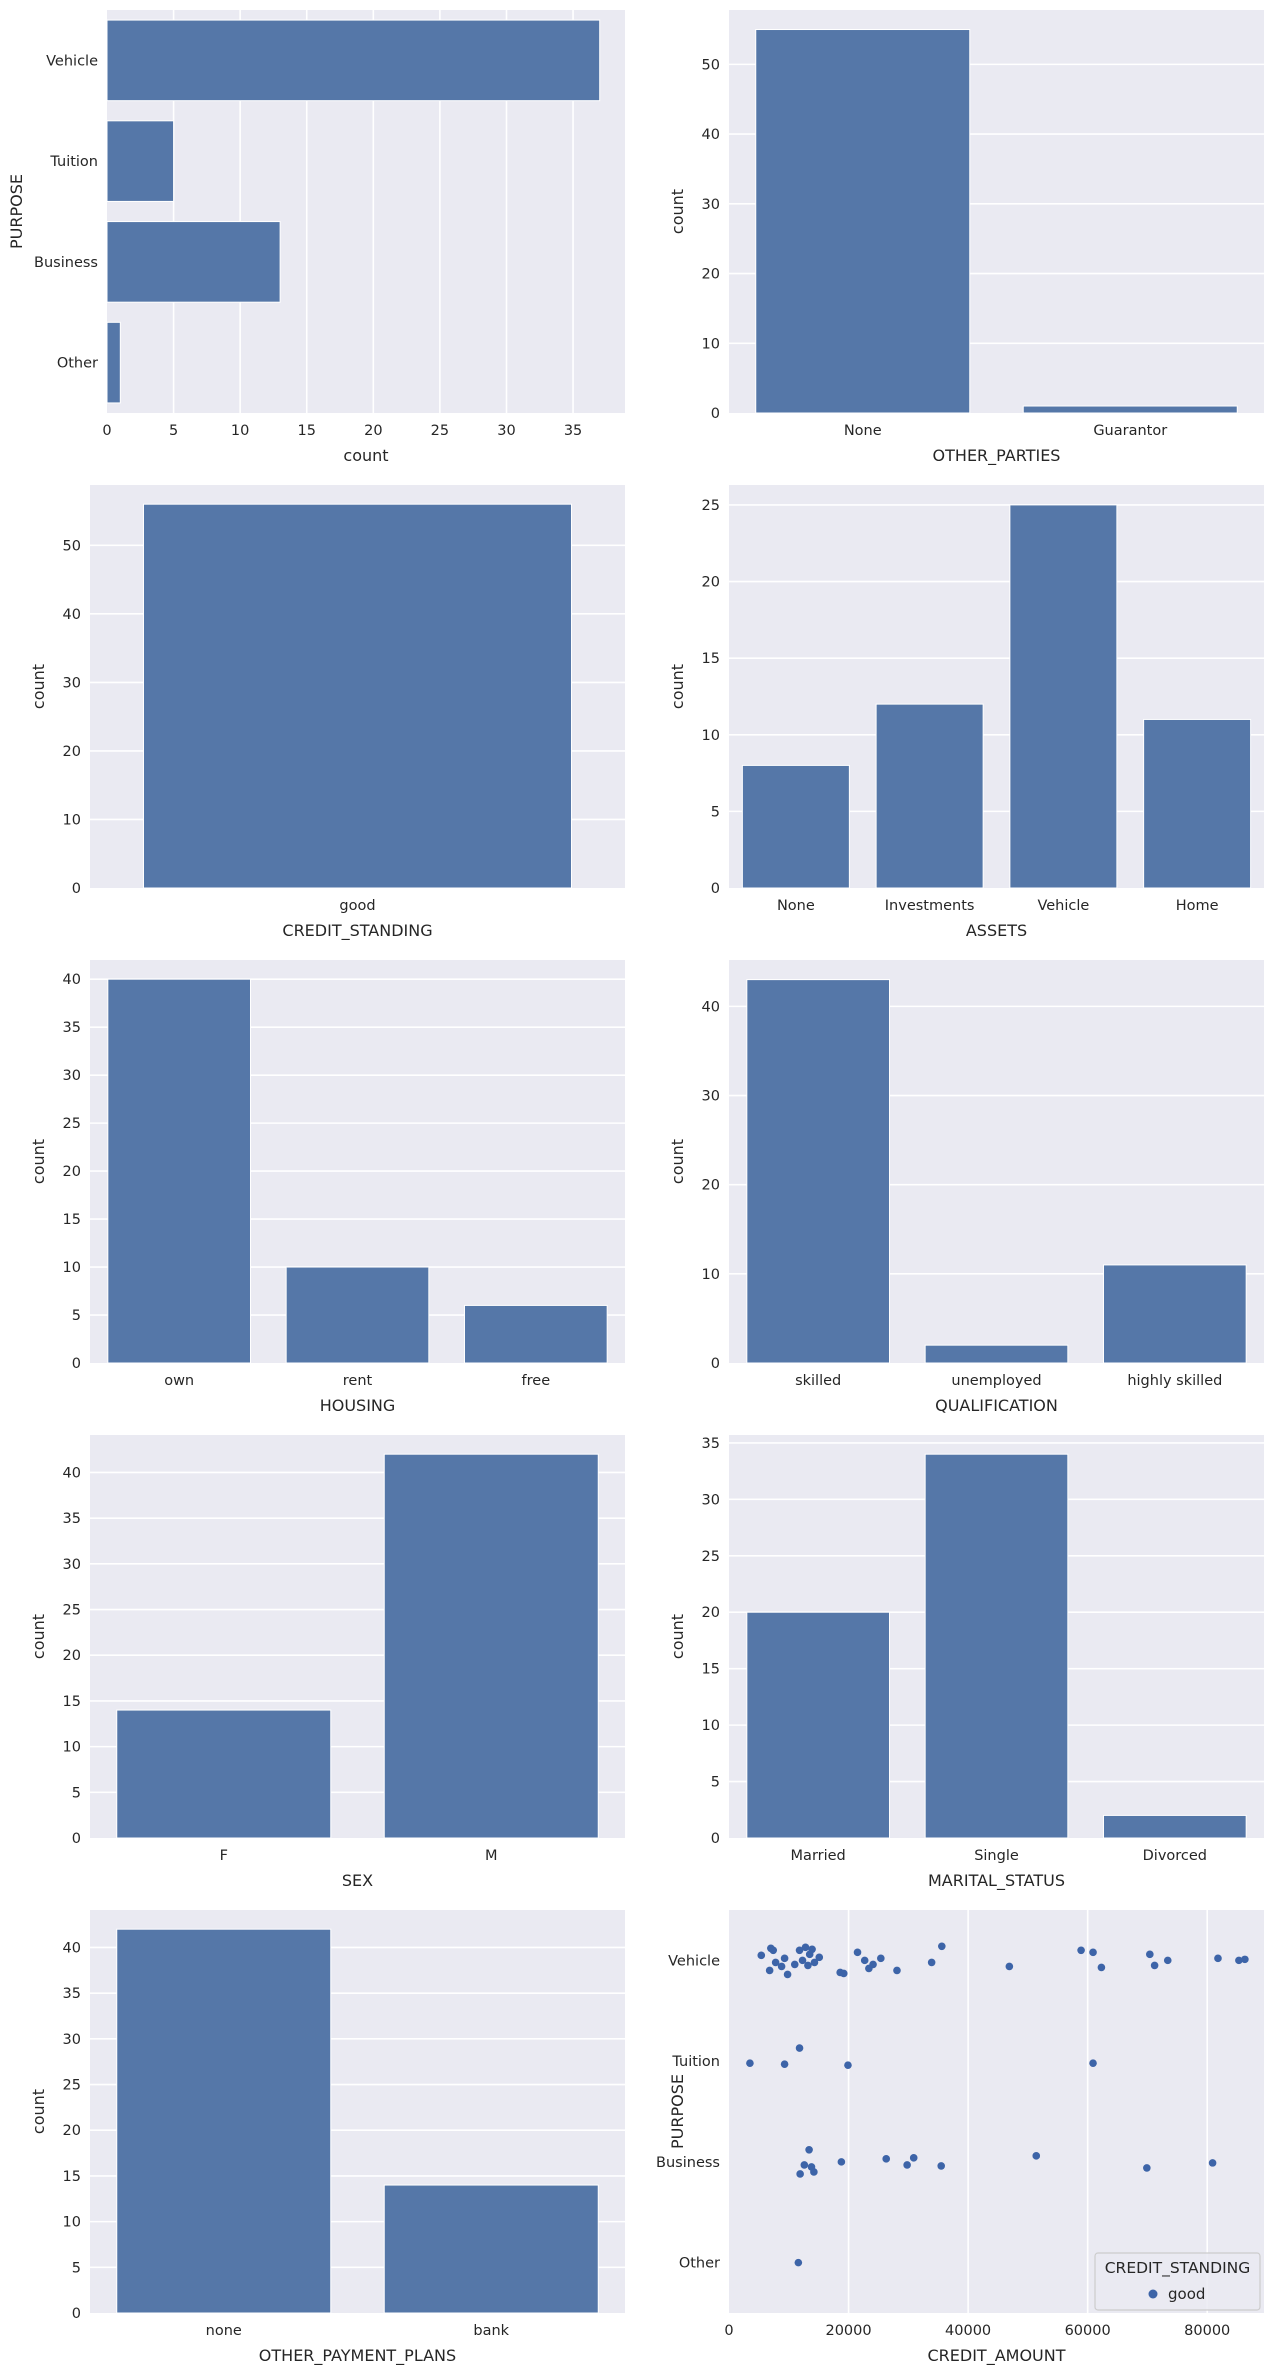 Image resolution: width=1278 pixels, height=2377 pixels. Describe the element at coordinates (140, 161) in the screenshot. I see `bar-Tuition` at that location.